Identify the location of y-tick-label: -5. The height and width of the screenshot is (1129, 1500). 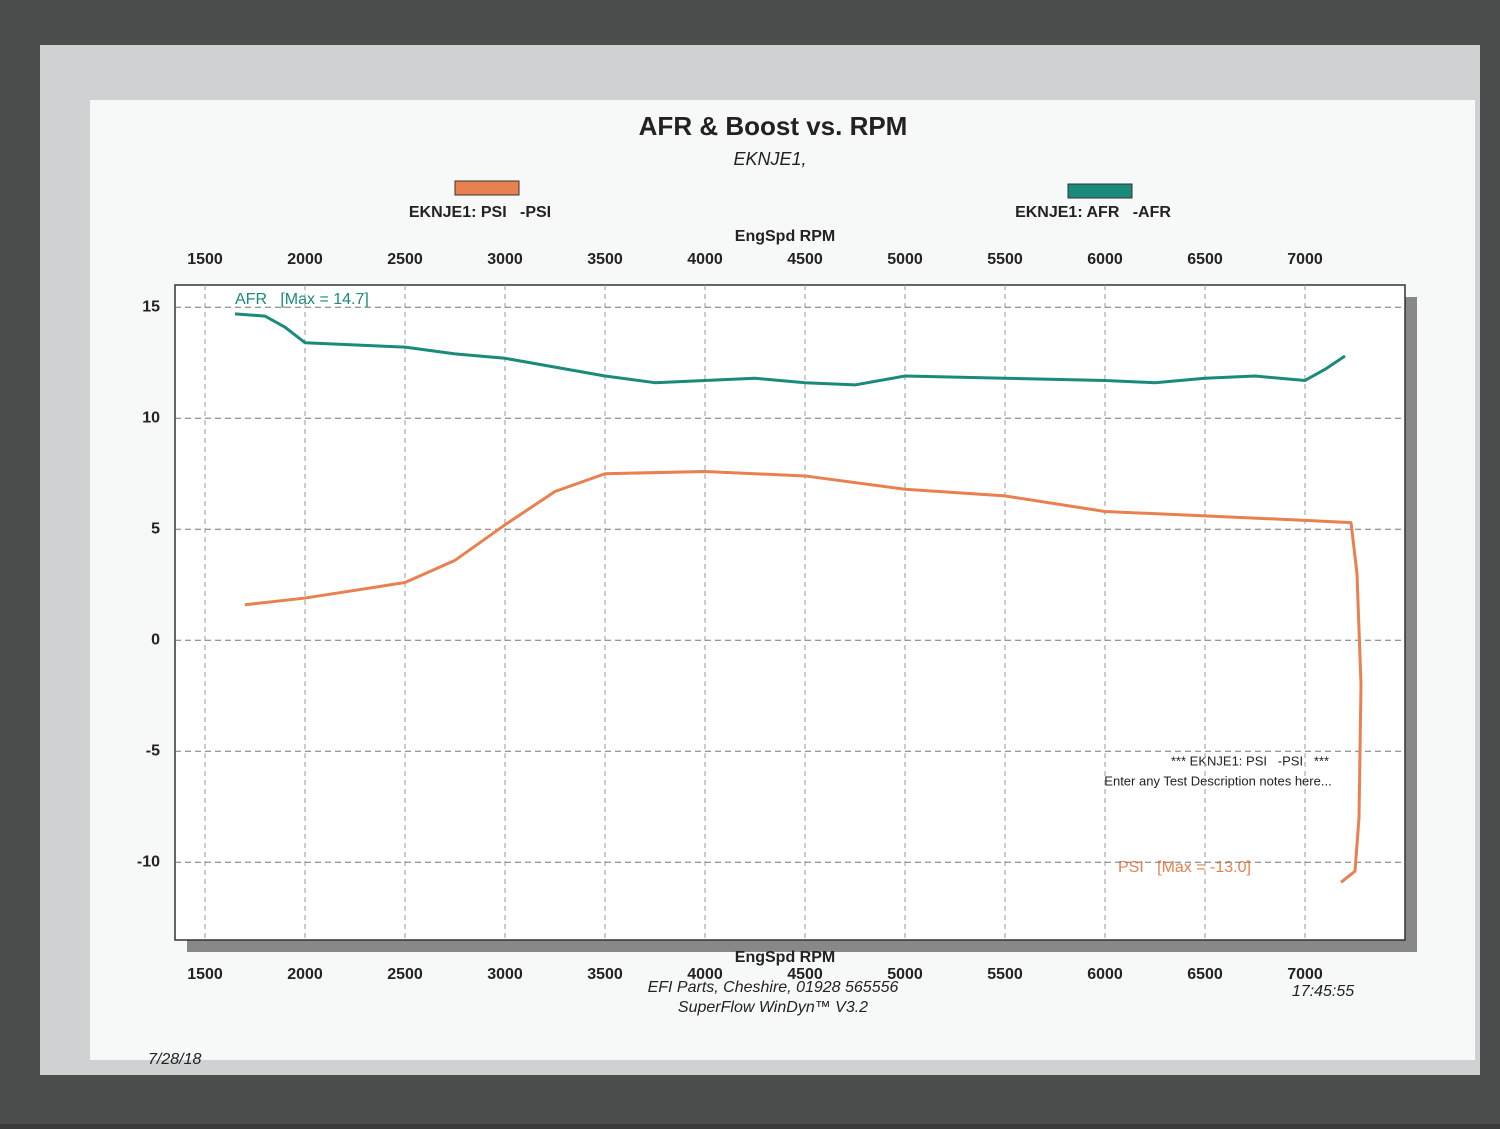
(153, 750).